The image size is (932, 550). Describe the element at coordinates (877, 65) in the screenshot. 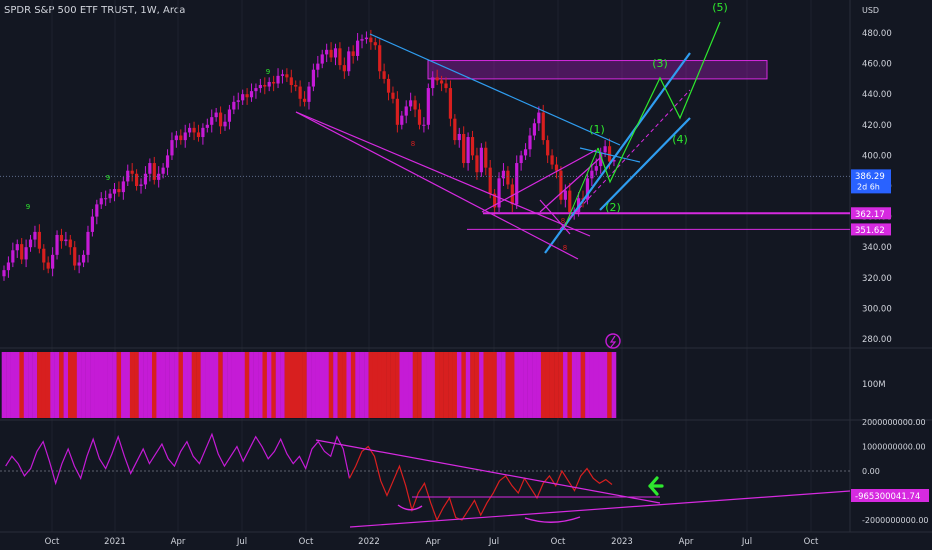

I see `price-tick-label: 460.00` at that location.